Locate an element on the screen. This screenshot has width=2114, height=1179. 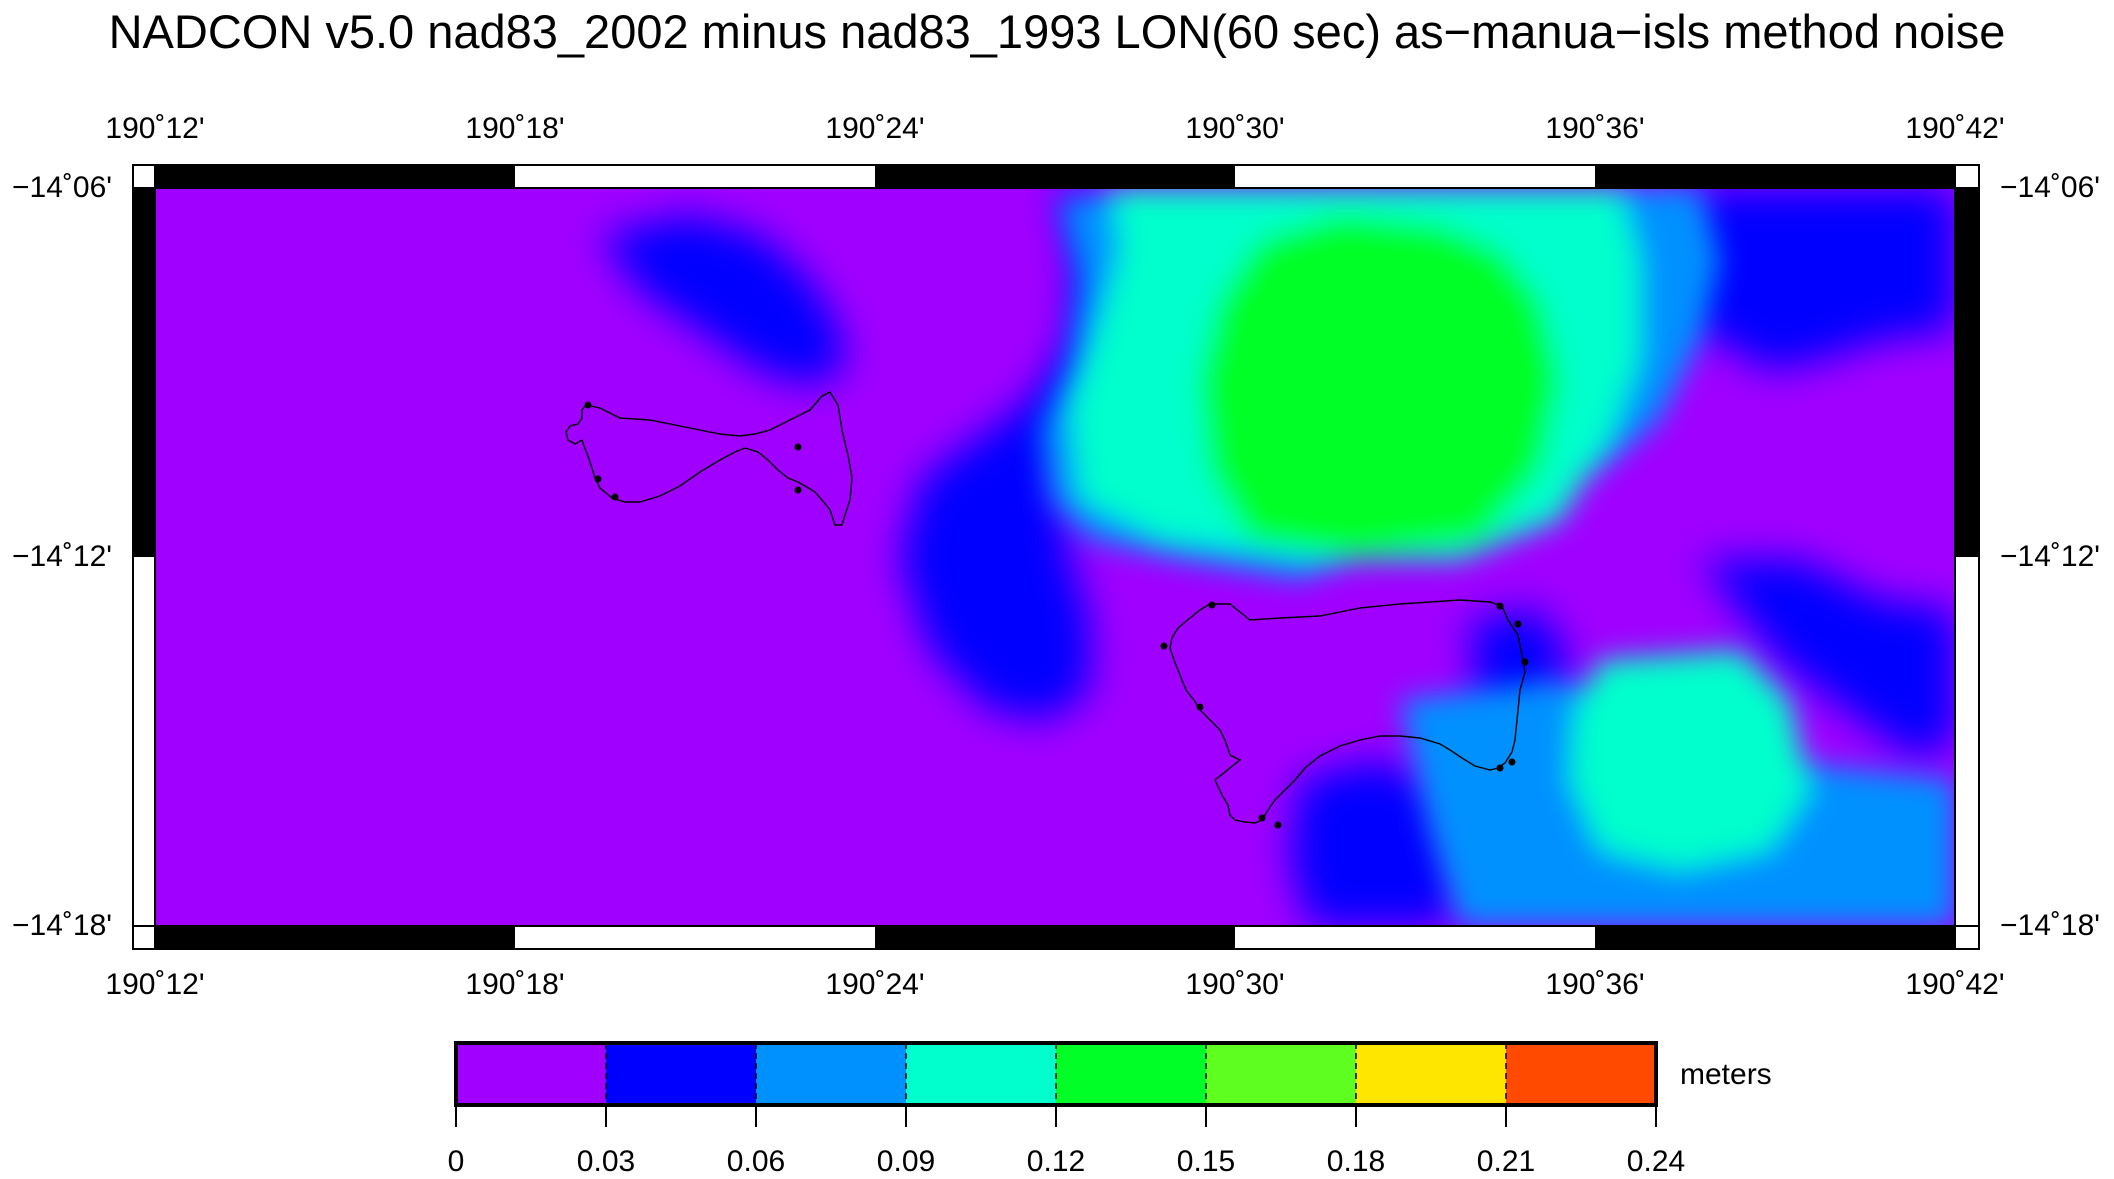
colorbar-units-label: meters is located at coordinates (1726, 1074).